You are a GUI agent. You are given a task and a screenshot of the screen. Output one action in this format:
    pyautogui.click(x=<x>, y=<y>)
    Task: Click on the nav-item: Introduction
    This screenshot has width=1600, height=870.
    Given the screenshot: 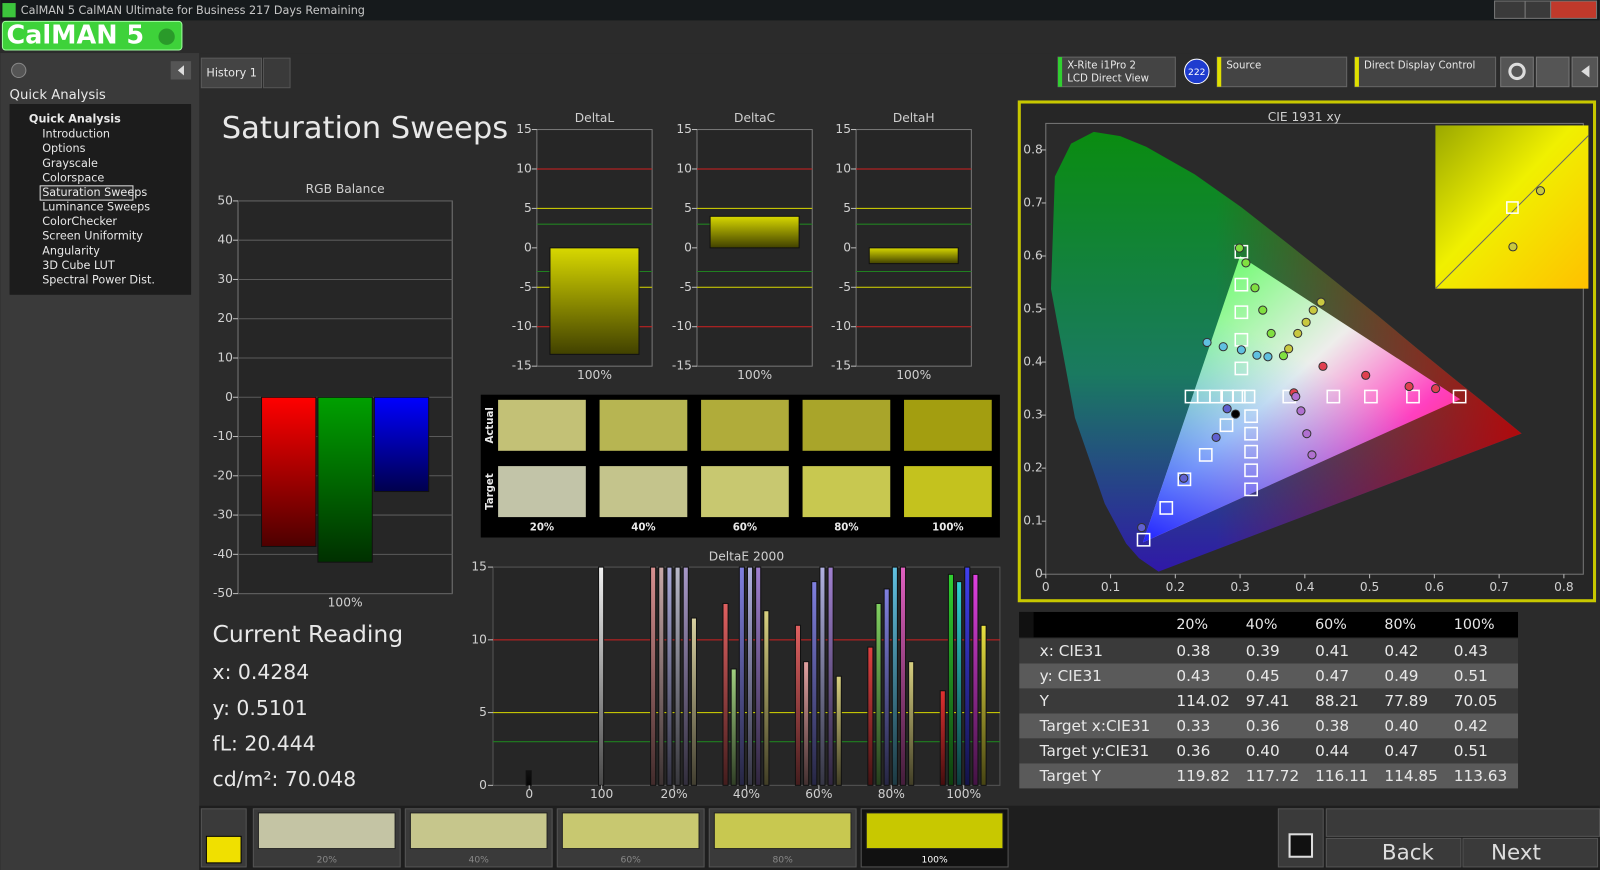 What is the action you would take?
    pyautogui.click(x=76, y=134)
    